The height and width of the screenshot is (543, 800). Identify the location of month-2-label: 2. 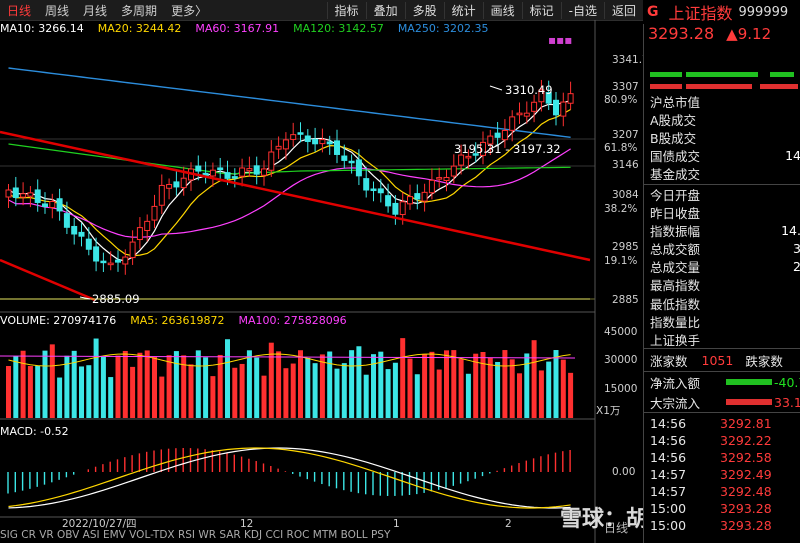
(508, 524).